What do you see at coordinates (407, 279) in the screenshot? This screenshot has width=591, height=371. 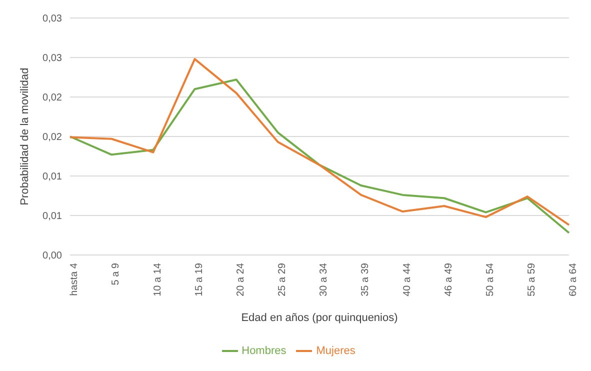 I see `x-tick-label: 40 a 44` at bounding box center [407, 279].